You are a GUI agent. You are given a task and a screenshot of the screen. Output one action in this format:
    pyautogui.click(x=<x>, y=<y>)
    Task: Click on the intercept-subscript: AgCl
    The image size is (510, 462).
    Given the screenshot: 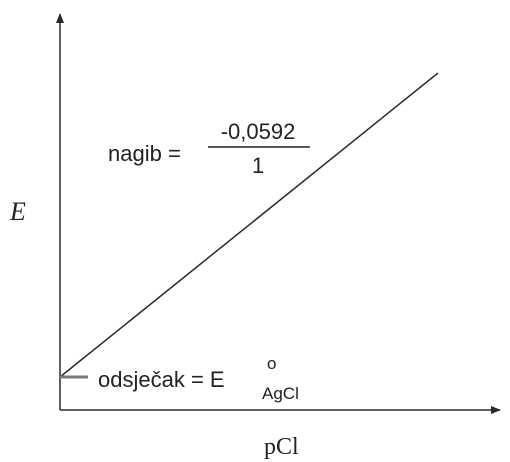 What is the action you would take?
    pyautogui.click(x=280, y=393)
    